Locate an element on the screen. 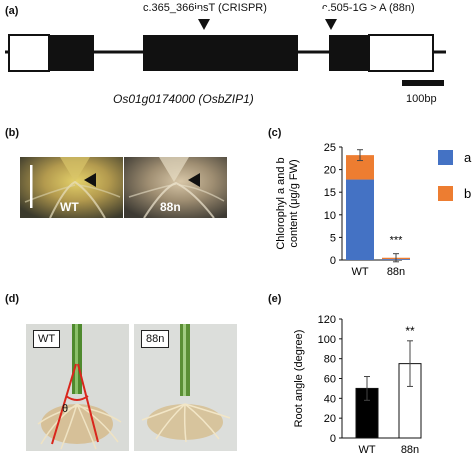 Image resolution: width=474 pixels, height=459 pixels. panel-label-a: (a) is located at coordinates (12, 11).